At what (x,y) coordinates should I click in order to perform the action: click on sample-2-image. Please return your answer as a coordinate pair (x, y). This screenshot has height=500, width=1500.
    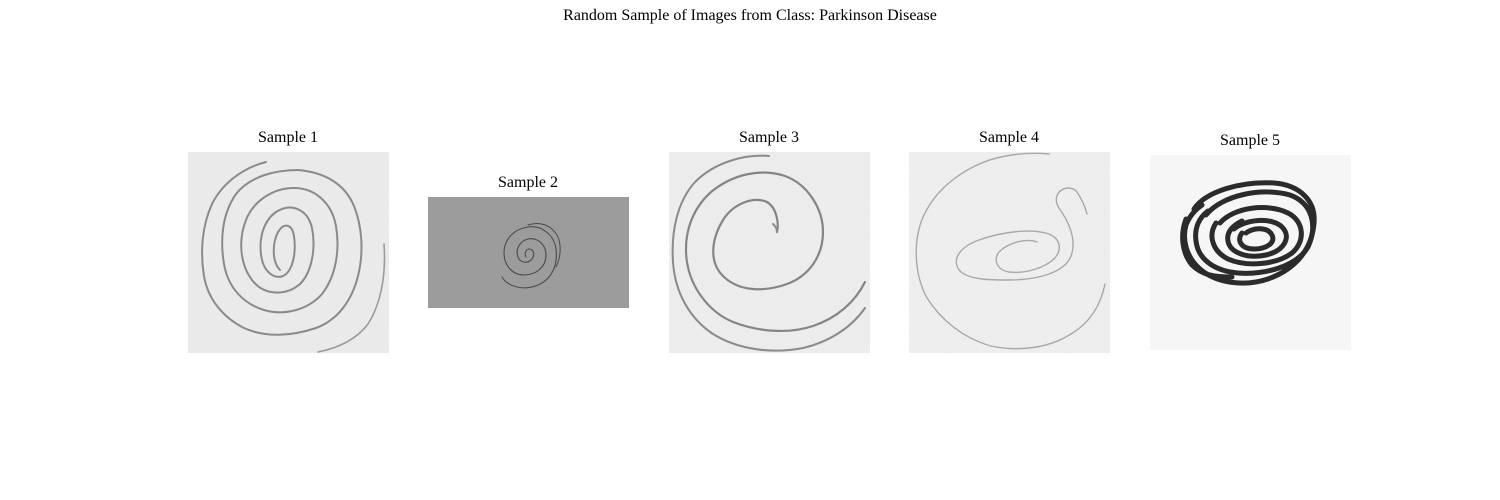
    Looking at the image, I should click on (528, 252).